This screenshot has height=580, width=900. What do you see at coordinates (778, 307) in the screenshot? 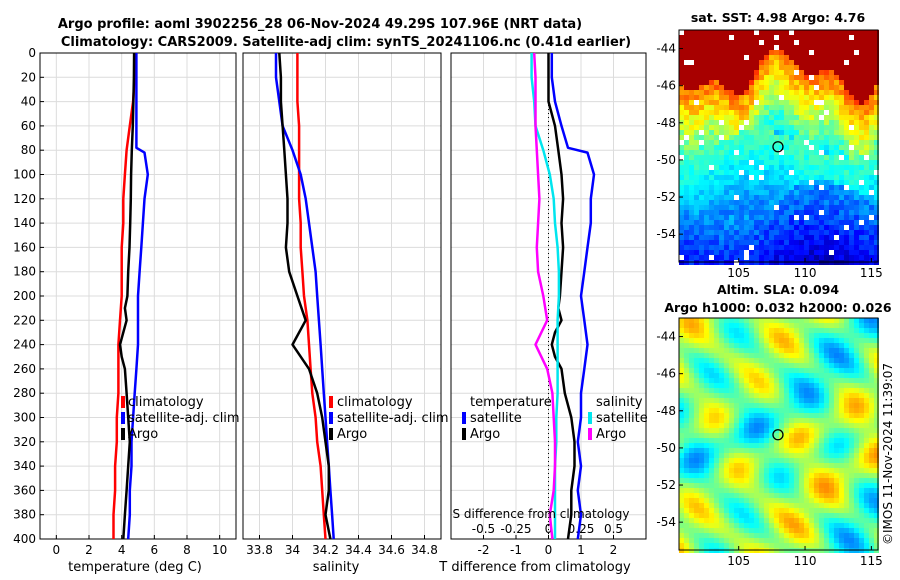
I see `sla-map-title-line2: Argo h1000: 0.032 h2000: 0.026` at bounding box center [778, 307].